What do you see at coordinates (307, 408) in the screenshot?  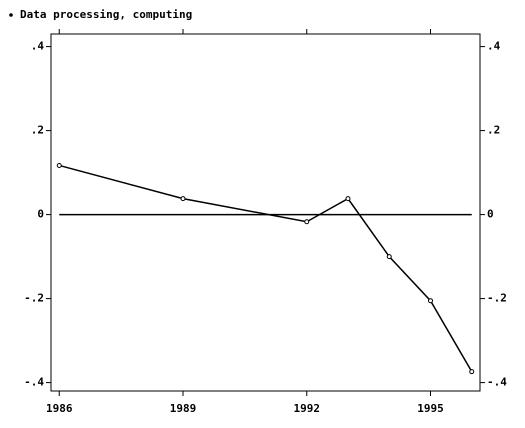 I see `x-tick-label: 1992` at bounding box center [307, 408].